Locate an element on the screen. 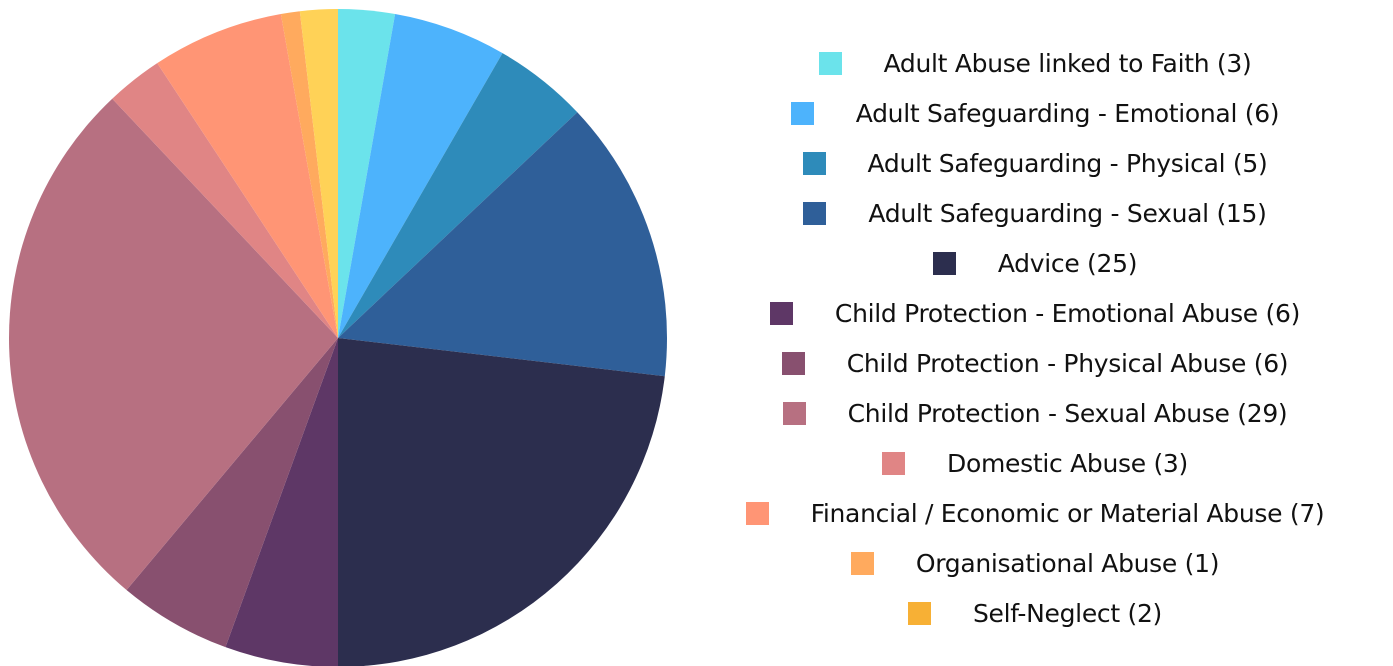 The height and width of the screenshot is (666, 1393). legend-item-8: Domestic Abuse (3) is located at coordinates (1035, 463).